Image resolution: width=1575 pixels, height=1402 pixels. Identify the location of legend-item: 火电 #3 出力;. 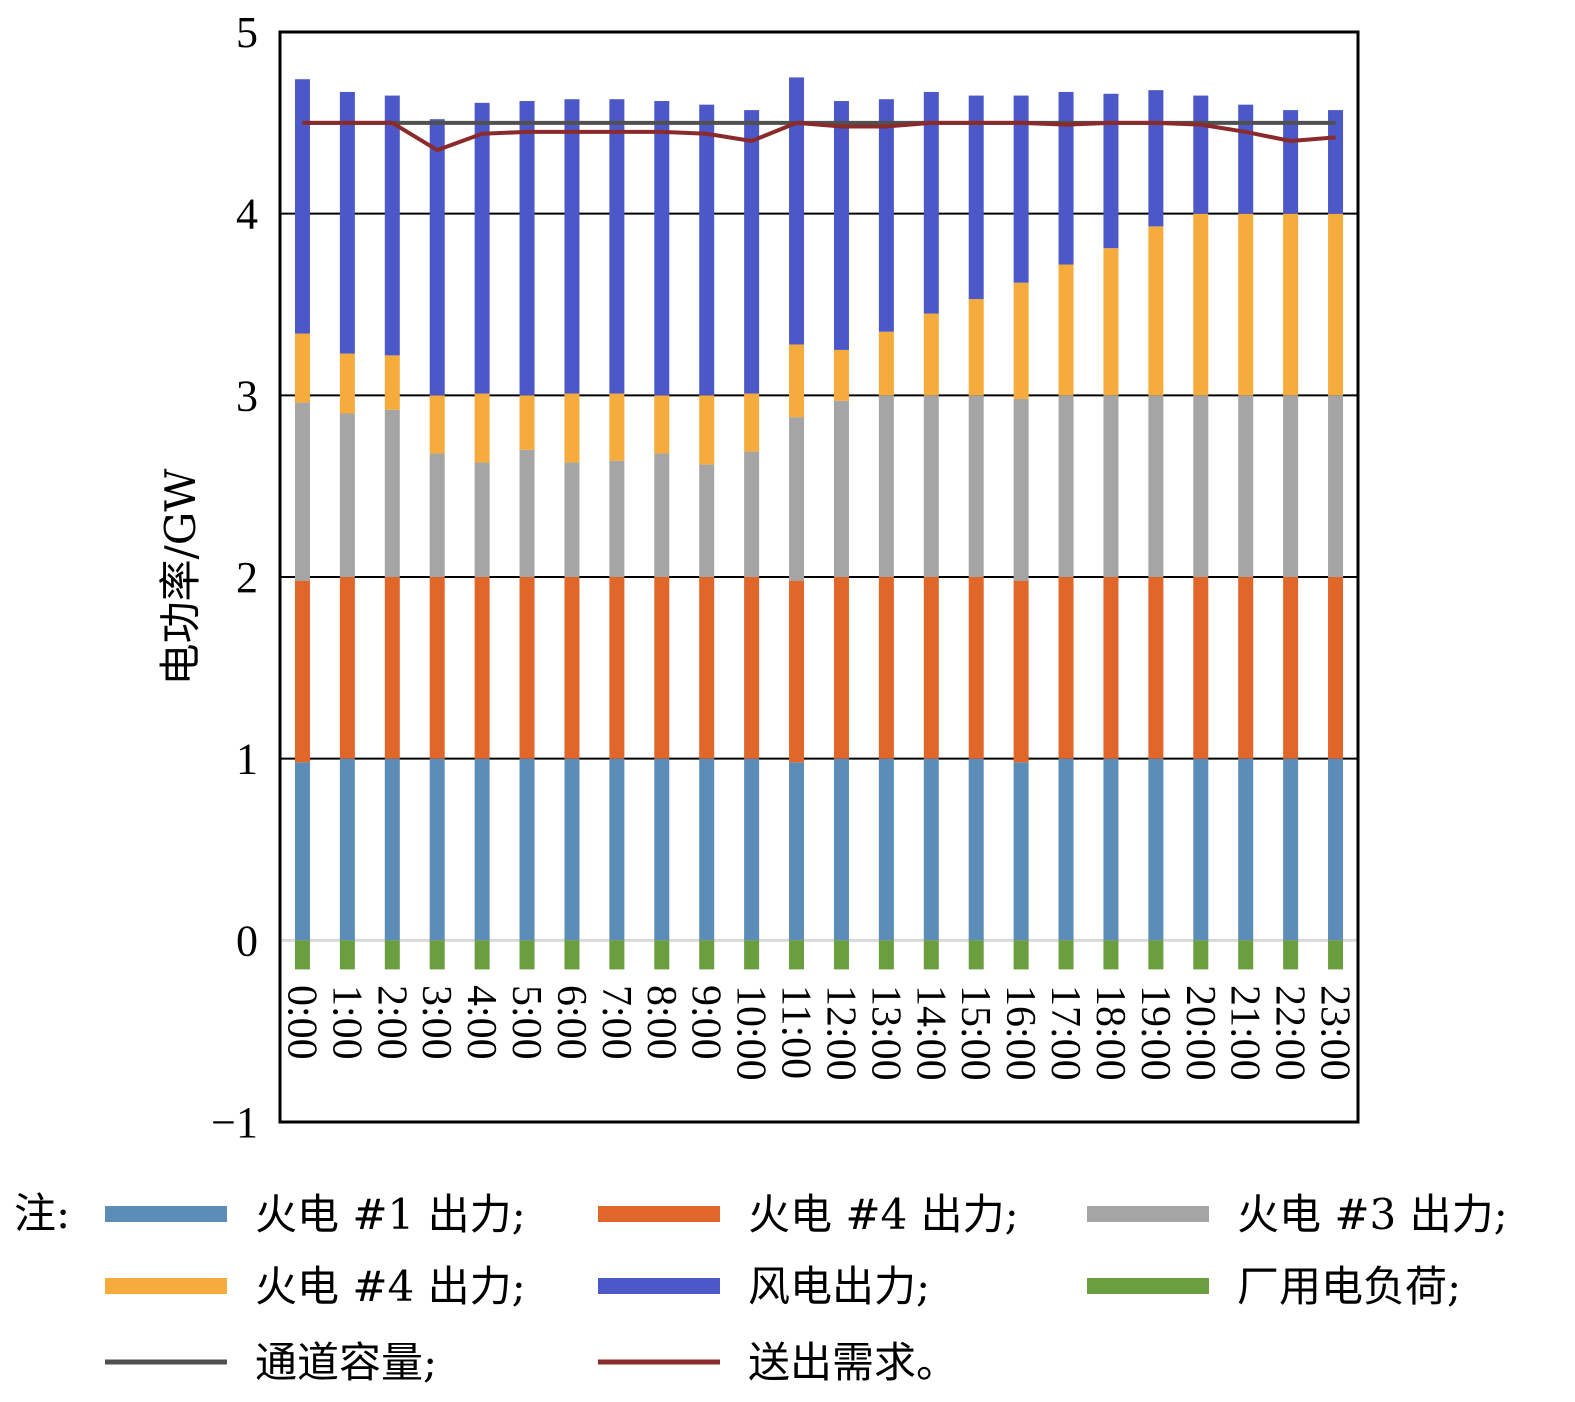
(1297, 1214).